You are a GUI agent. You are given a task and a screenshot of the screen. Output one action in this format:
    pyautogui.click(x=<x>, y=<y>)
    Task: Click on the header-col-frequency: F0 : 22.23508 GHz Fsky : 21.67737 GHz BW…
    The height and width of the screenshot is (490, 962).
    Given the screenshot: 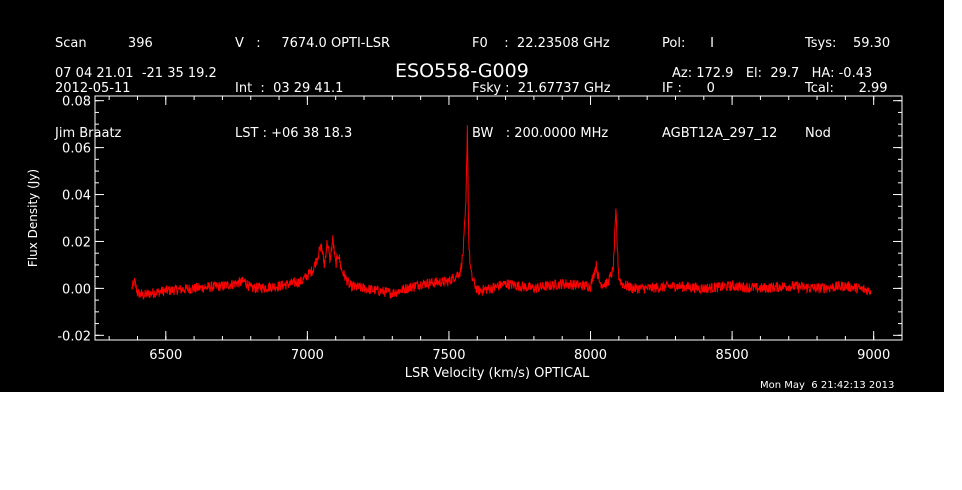 What is the action you would take?
    pyautogui.click(x=541, y=88)
    